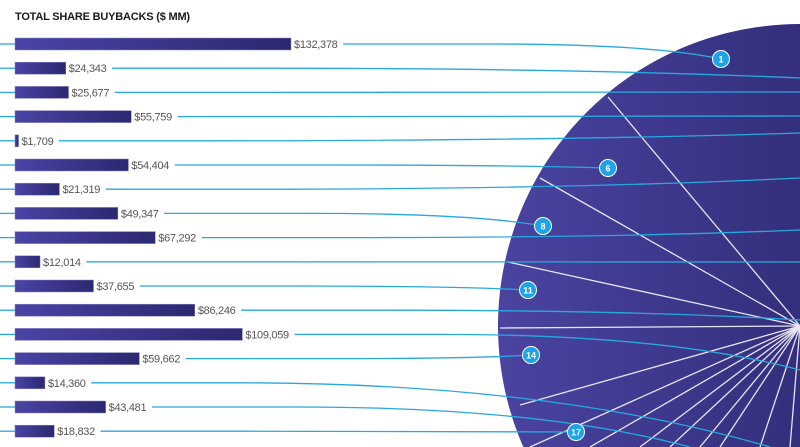 This screenshot has width=800, height=447. Describe the element at coordinates (128, 408) in the screenshot. I see `bar-value-label: $43,481` at that location.